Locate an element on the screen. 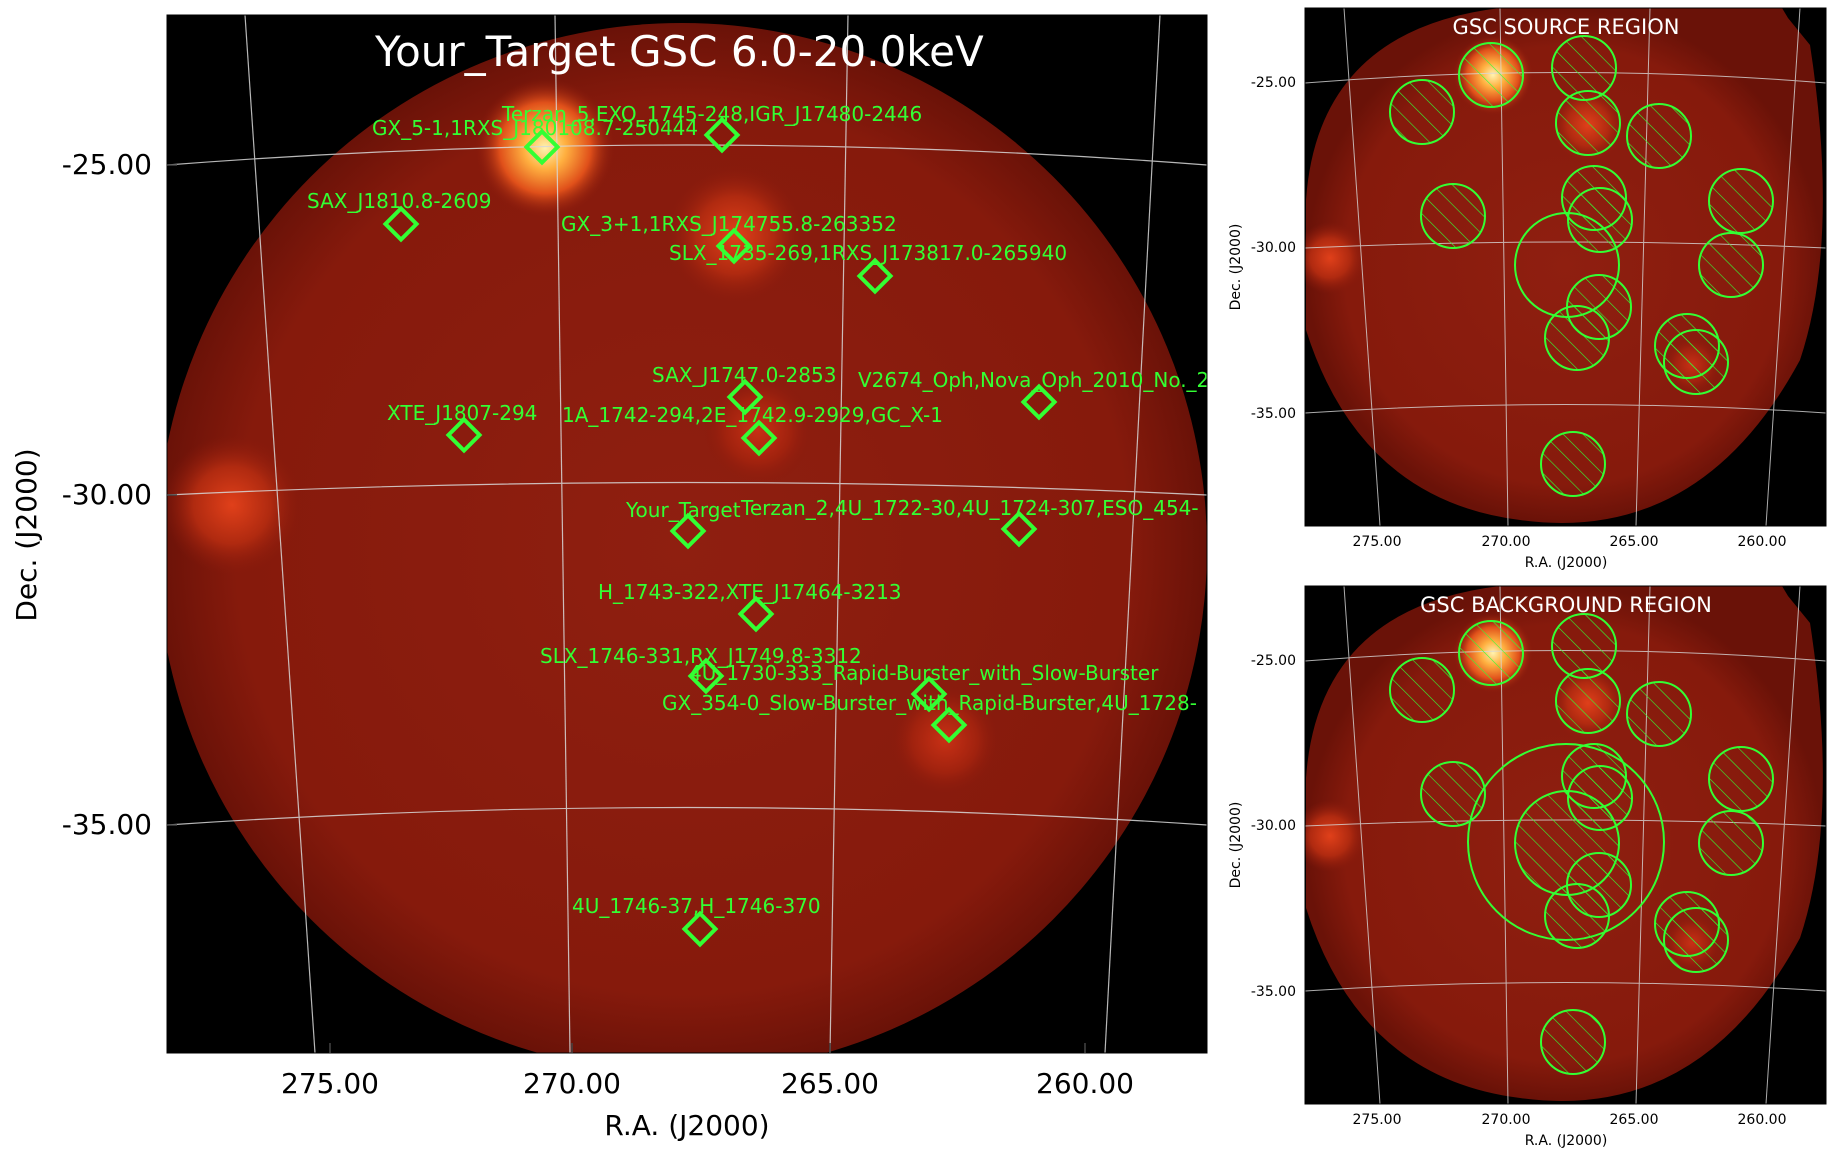 This screenshot has height=1156, width=1832. bg-frame is located at coordinates (1565, 845).